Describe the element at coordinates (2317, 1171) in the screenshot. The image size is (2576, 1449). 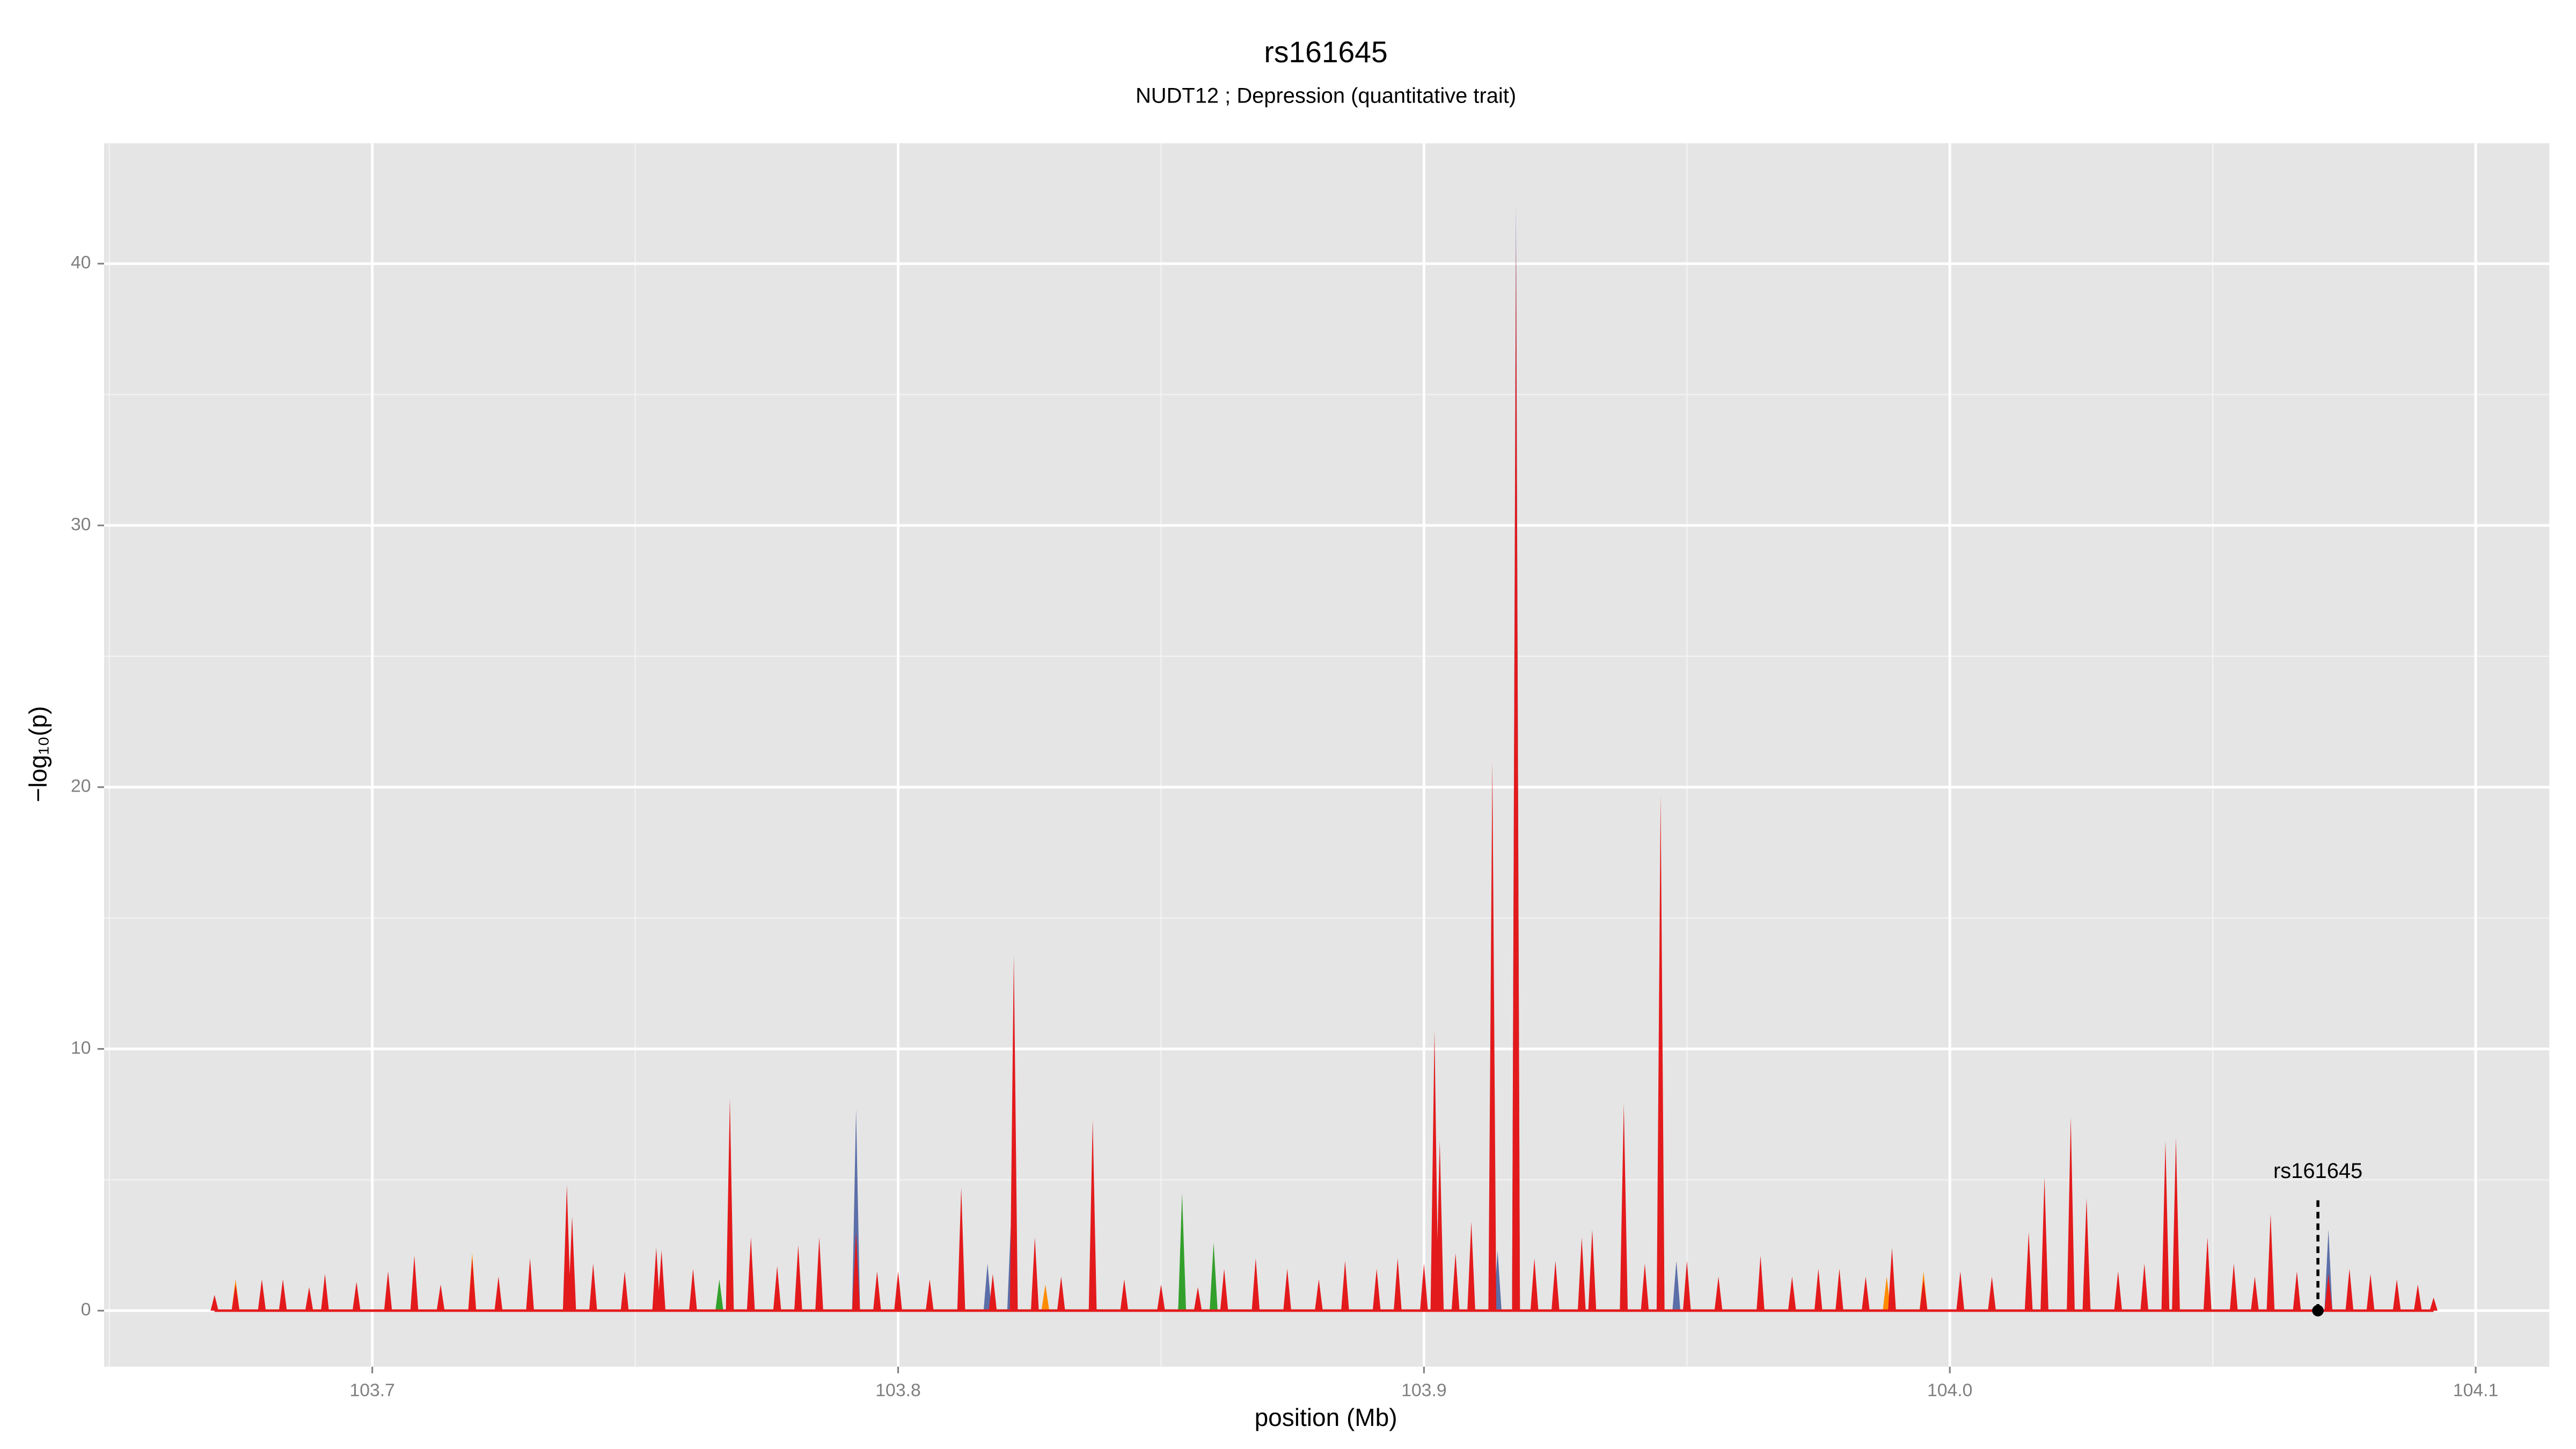
I see `annotation-label: rs161645` at that location.